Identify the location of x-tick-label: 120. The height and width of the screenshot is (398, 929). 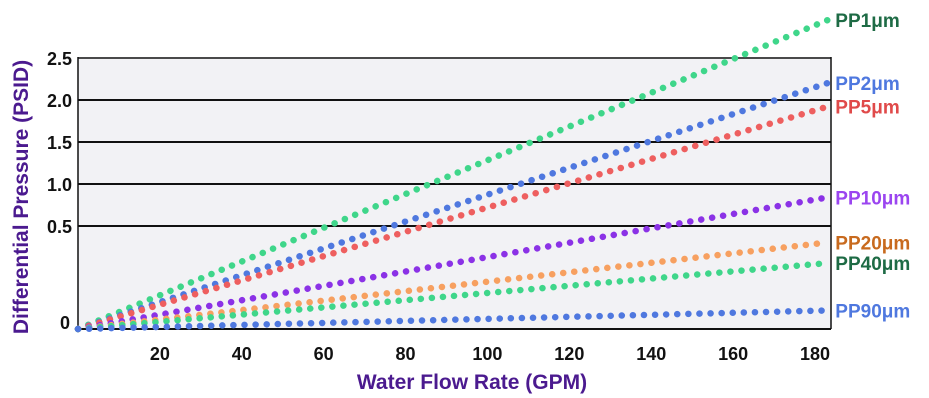
(569, 354).